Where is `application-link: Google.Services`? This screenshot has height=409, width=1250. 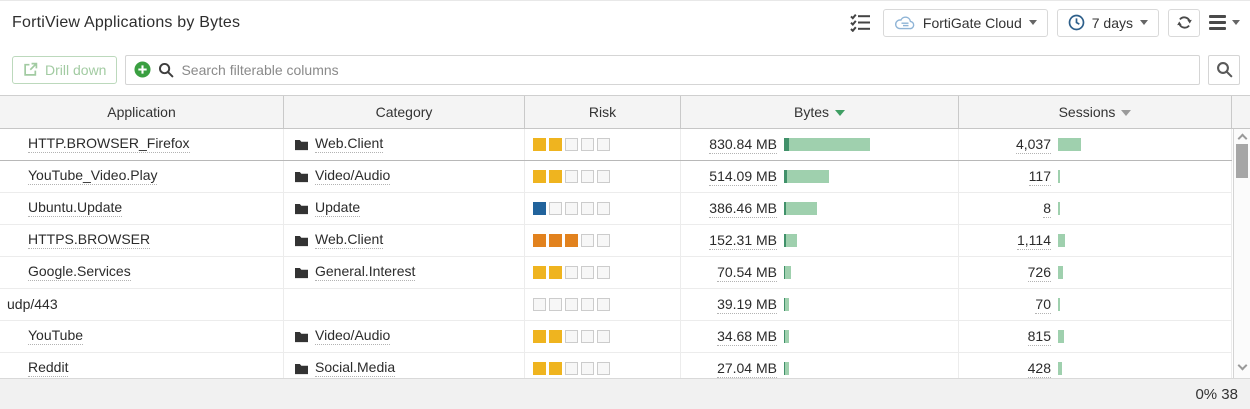
application-link: Google.Services is located at coordinates (79, 272).